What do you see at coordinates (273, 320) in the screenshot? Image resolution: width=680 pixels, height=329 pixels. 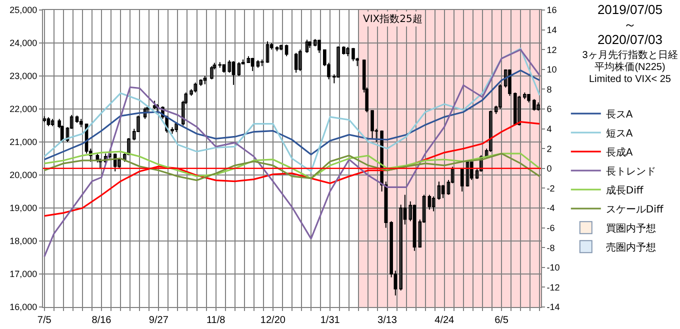 I see `x-tick-label: 12/20` at bounding box center [273, 320].